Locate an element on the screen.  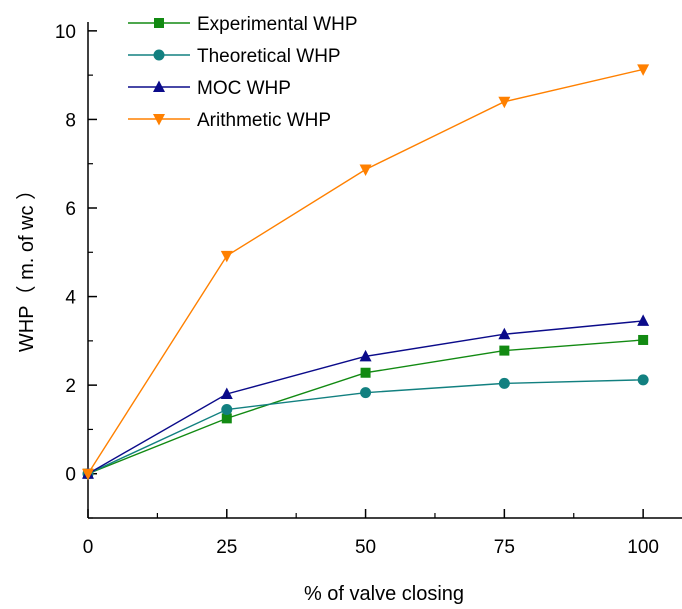
x-tick-label: 100 is located at coordinates (643, 547).